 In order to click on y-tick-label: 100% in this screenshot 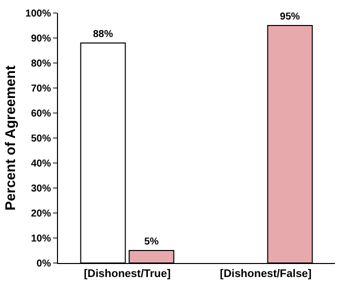, I will do `click(38, 14)`.